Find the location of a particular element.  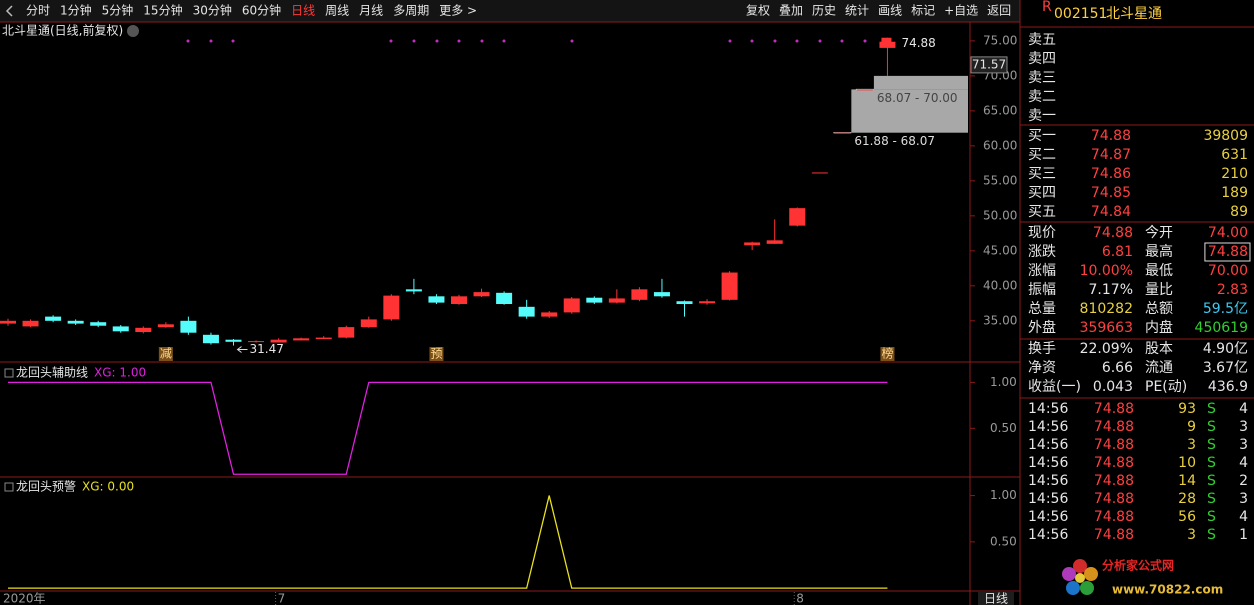

period-button-bg is located at coordinates (996, 598).